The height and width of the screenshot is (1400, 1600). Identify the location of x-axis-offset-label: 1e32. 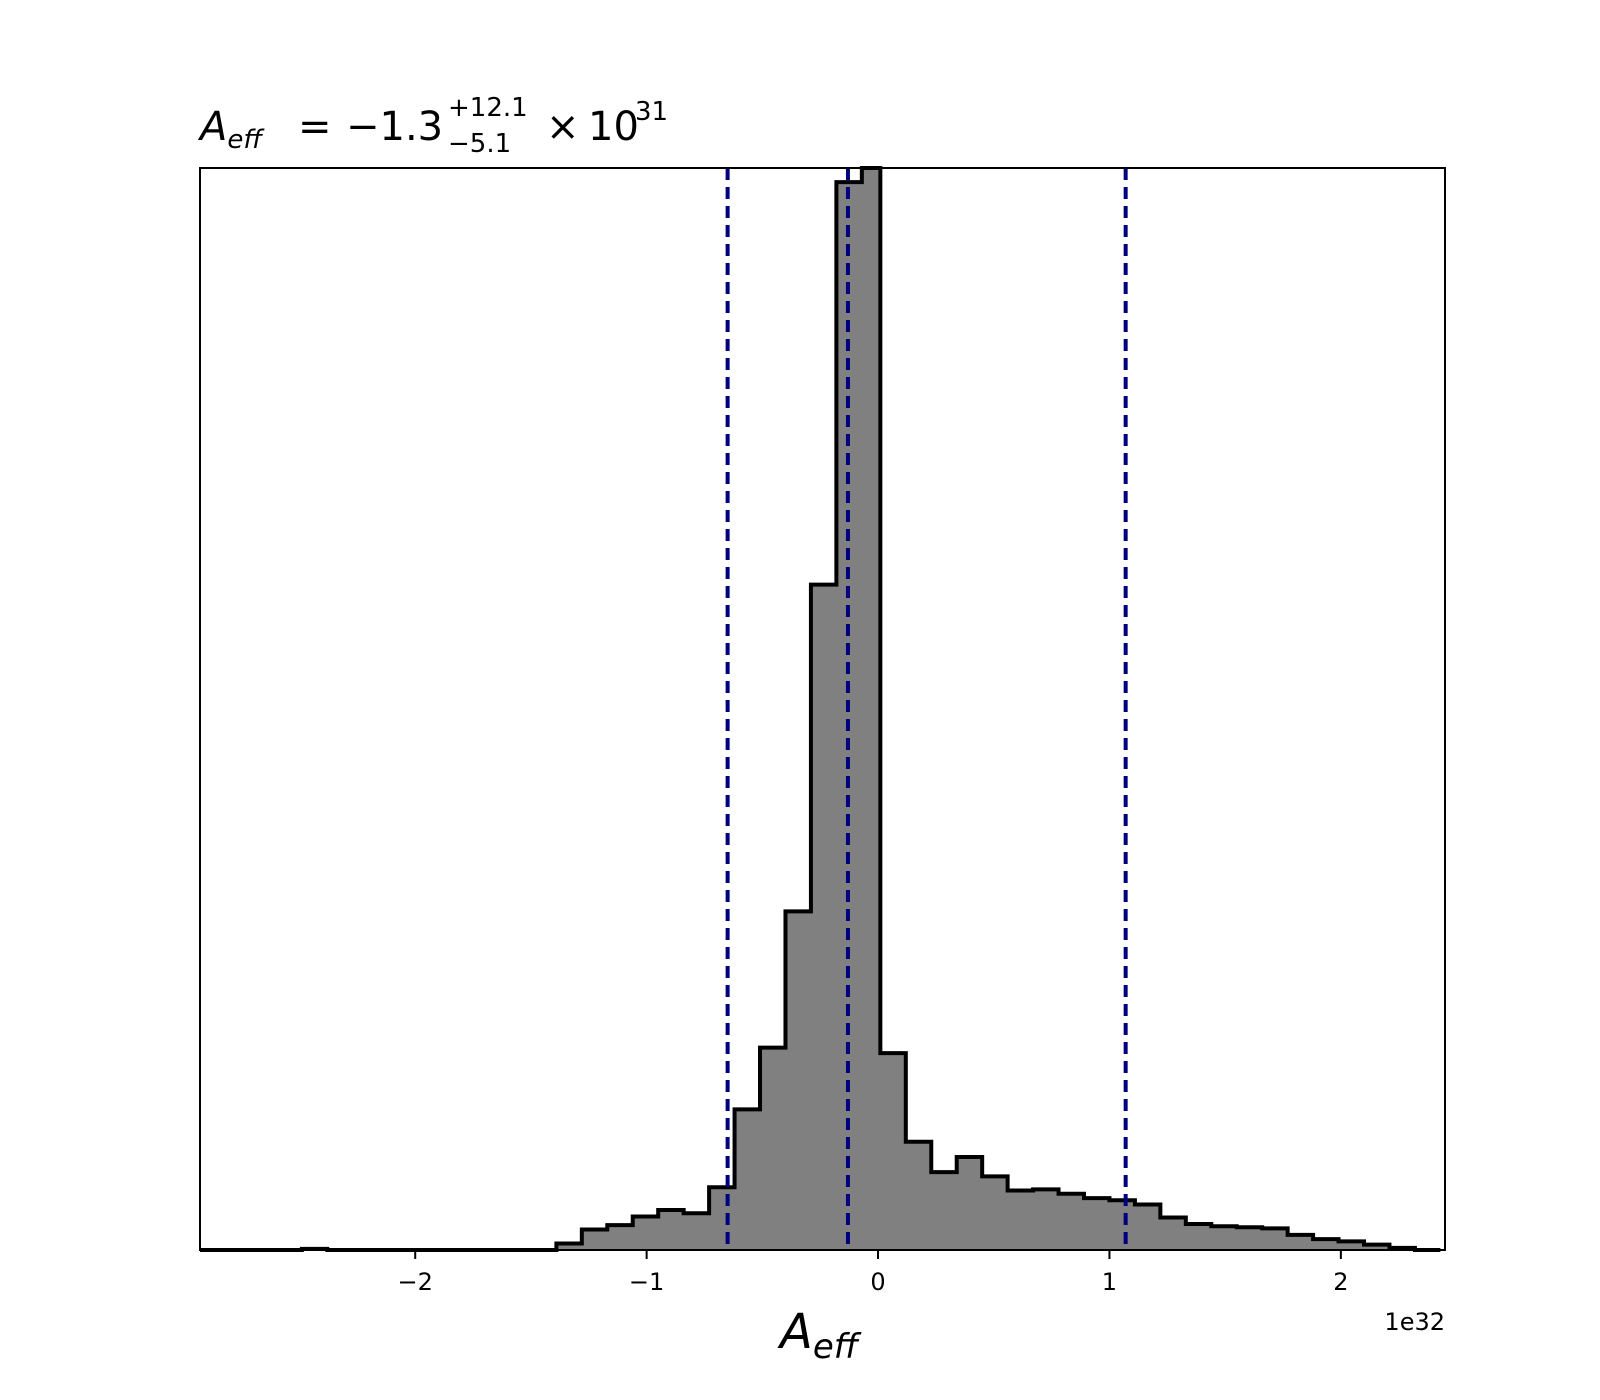
(1414, 1322).